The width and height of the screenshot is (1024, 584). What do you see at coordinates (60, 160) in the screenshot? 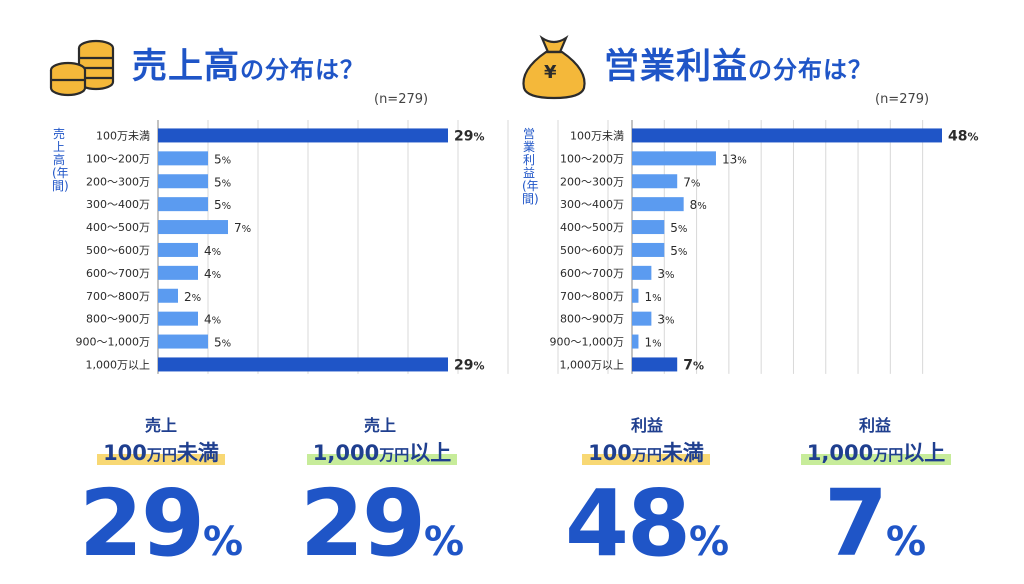
I see `left-y-axis-title: 売上高(年間)` at bounding box center [60, 160].